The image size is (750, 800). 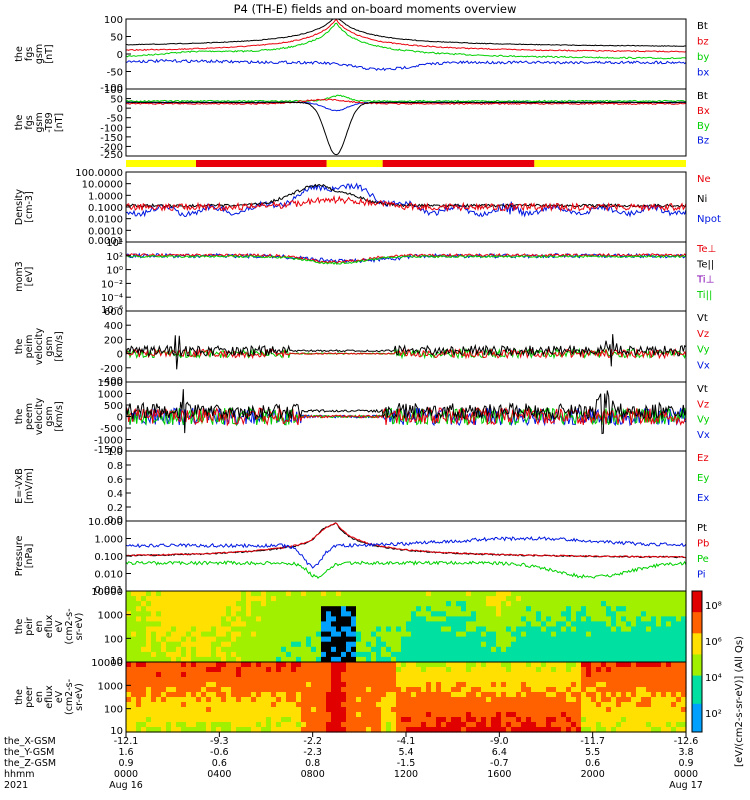 I want to click on y-axis-label: the fgs gsm -T89 [nT], so click(x=39, y=122).